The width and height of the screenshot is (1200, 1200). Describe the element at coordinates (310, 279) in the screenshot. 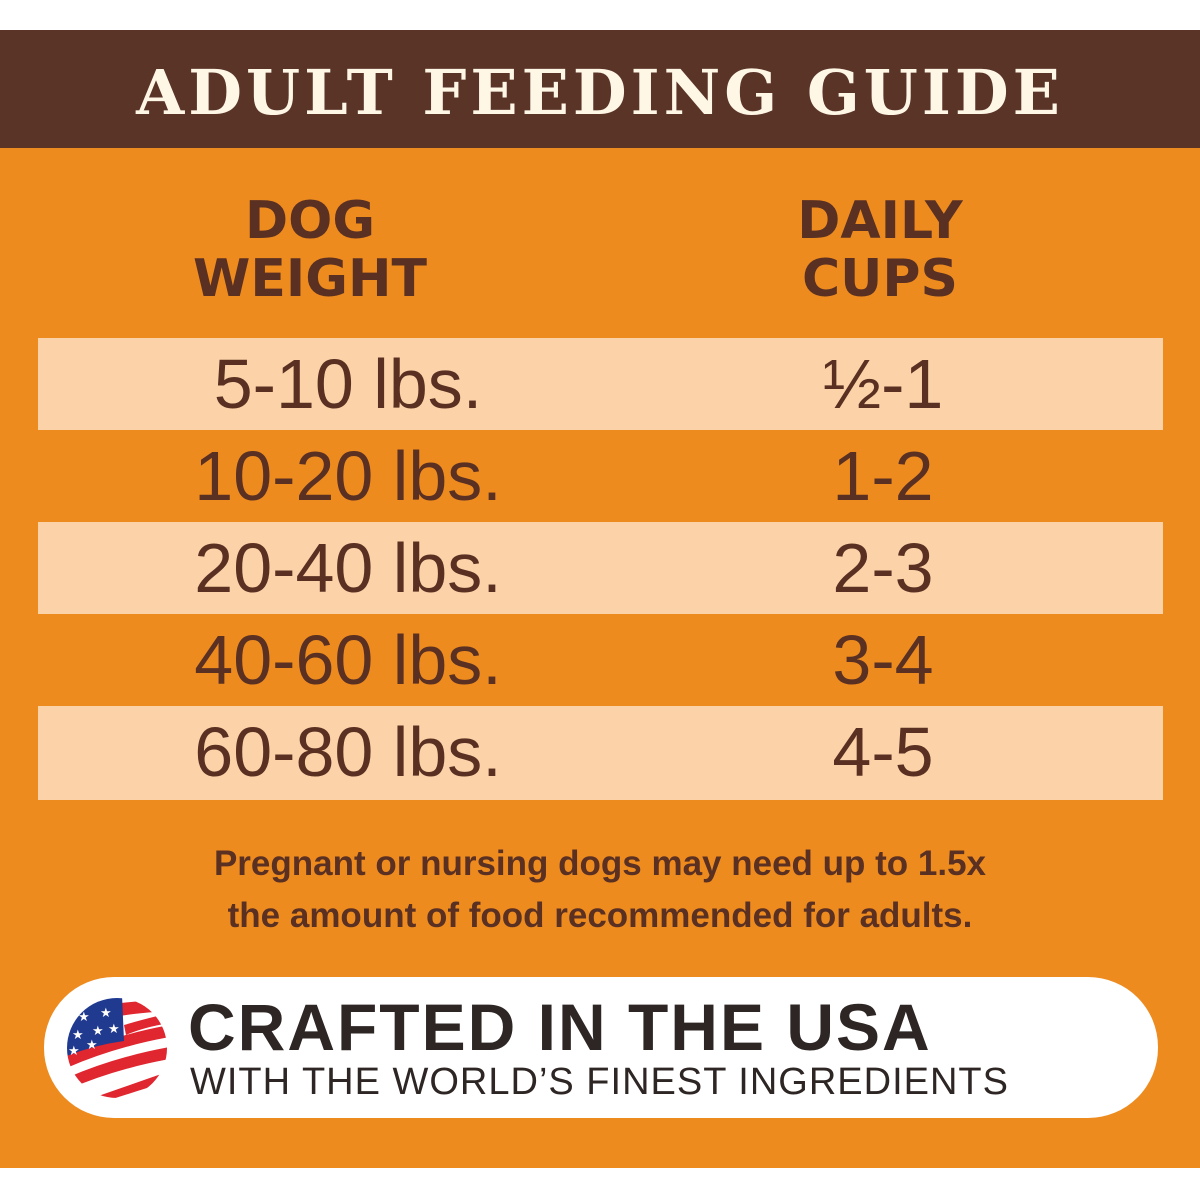

I see `header-line: WEIGHT` at that location.